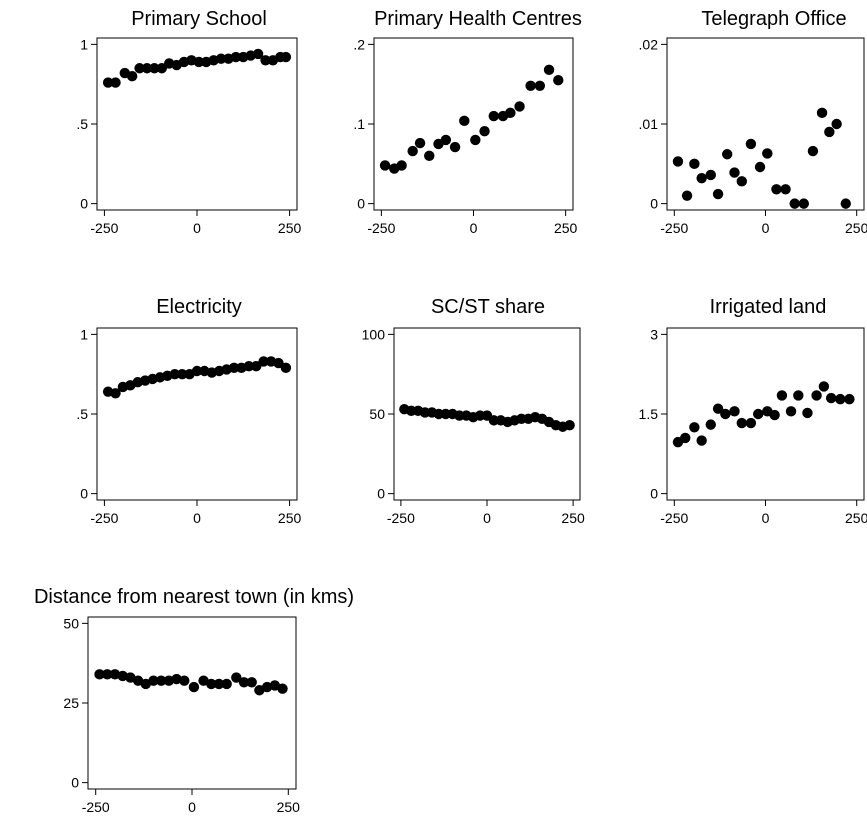  I want to click on y-tick-label: 50, so click(71, 623).